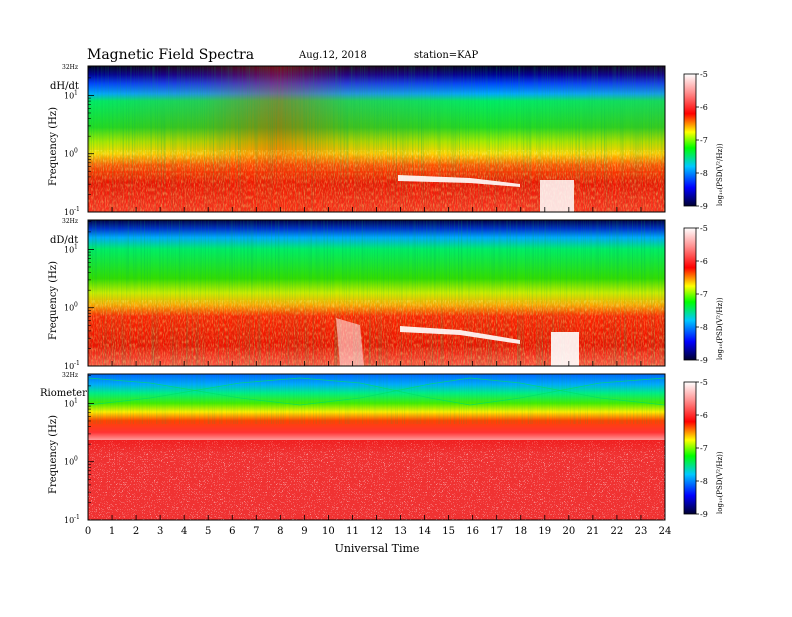  What do you see at coordinates (112, 531) in the screenshot?
I see `x-tick-label: 1` at bounding box center [112, 531].